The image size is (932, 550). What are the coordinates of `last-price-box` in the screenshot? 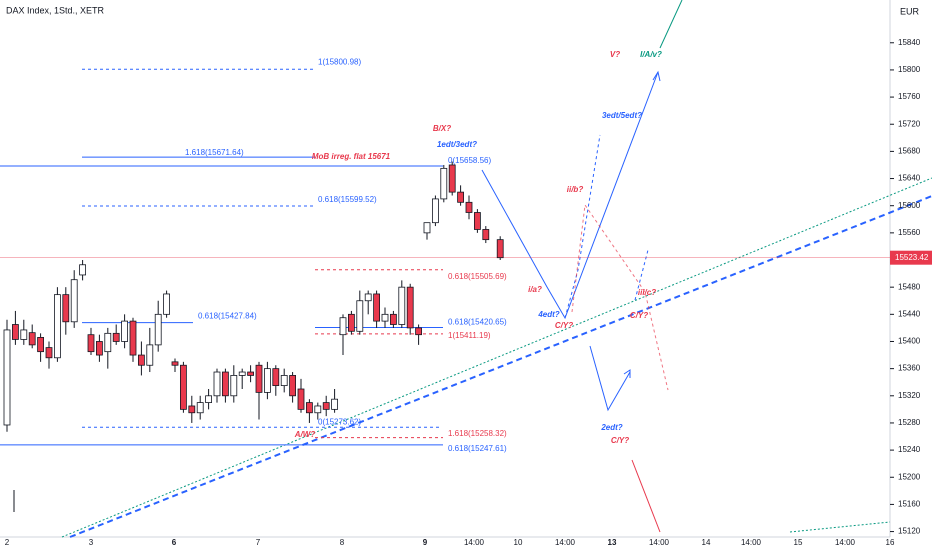 It's located at (911, 257).